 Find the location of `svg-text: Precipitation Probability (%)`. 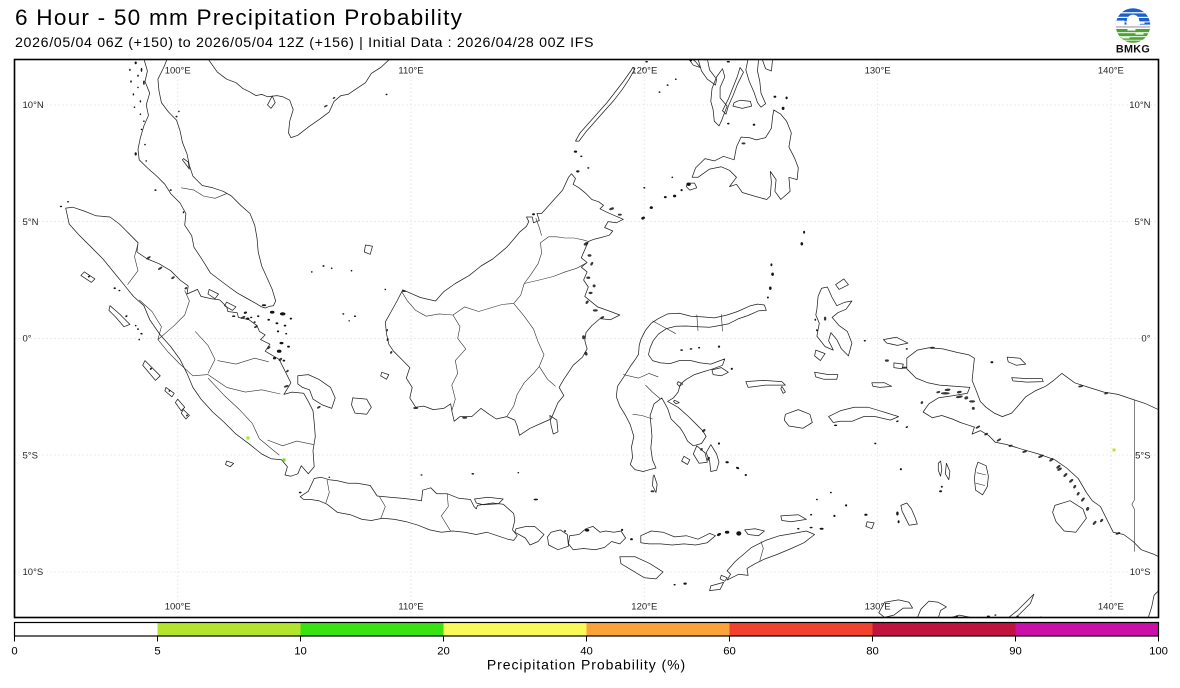

svg-text: Precipitation Probability (%) is located at coordinates (586, 665).